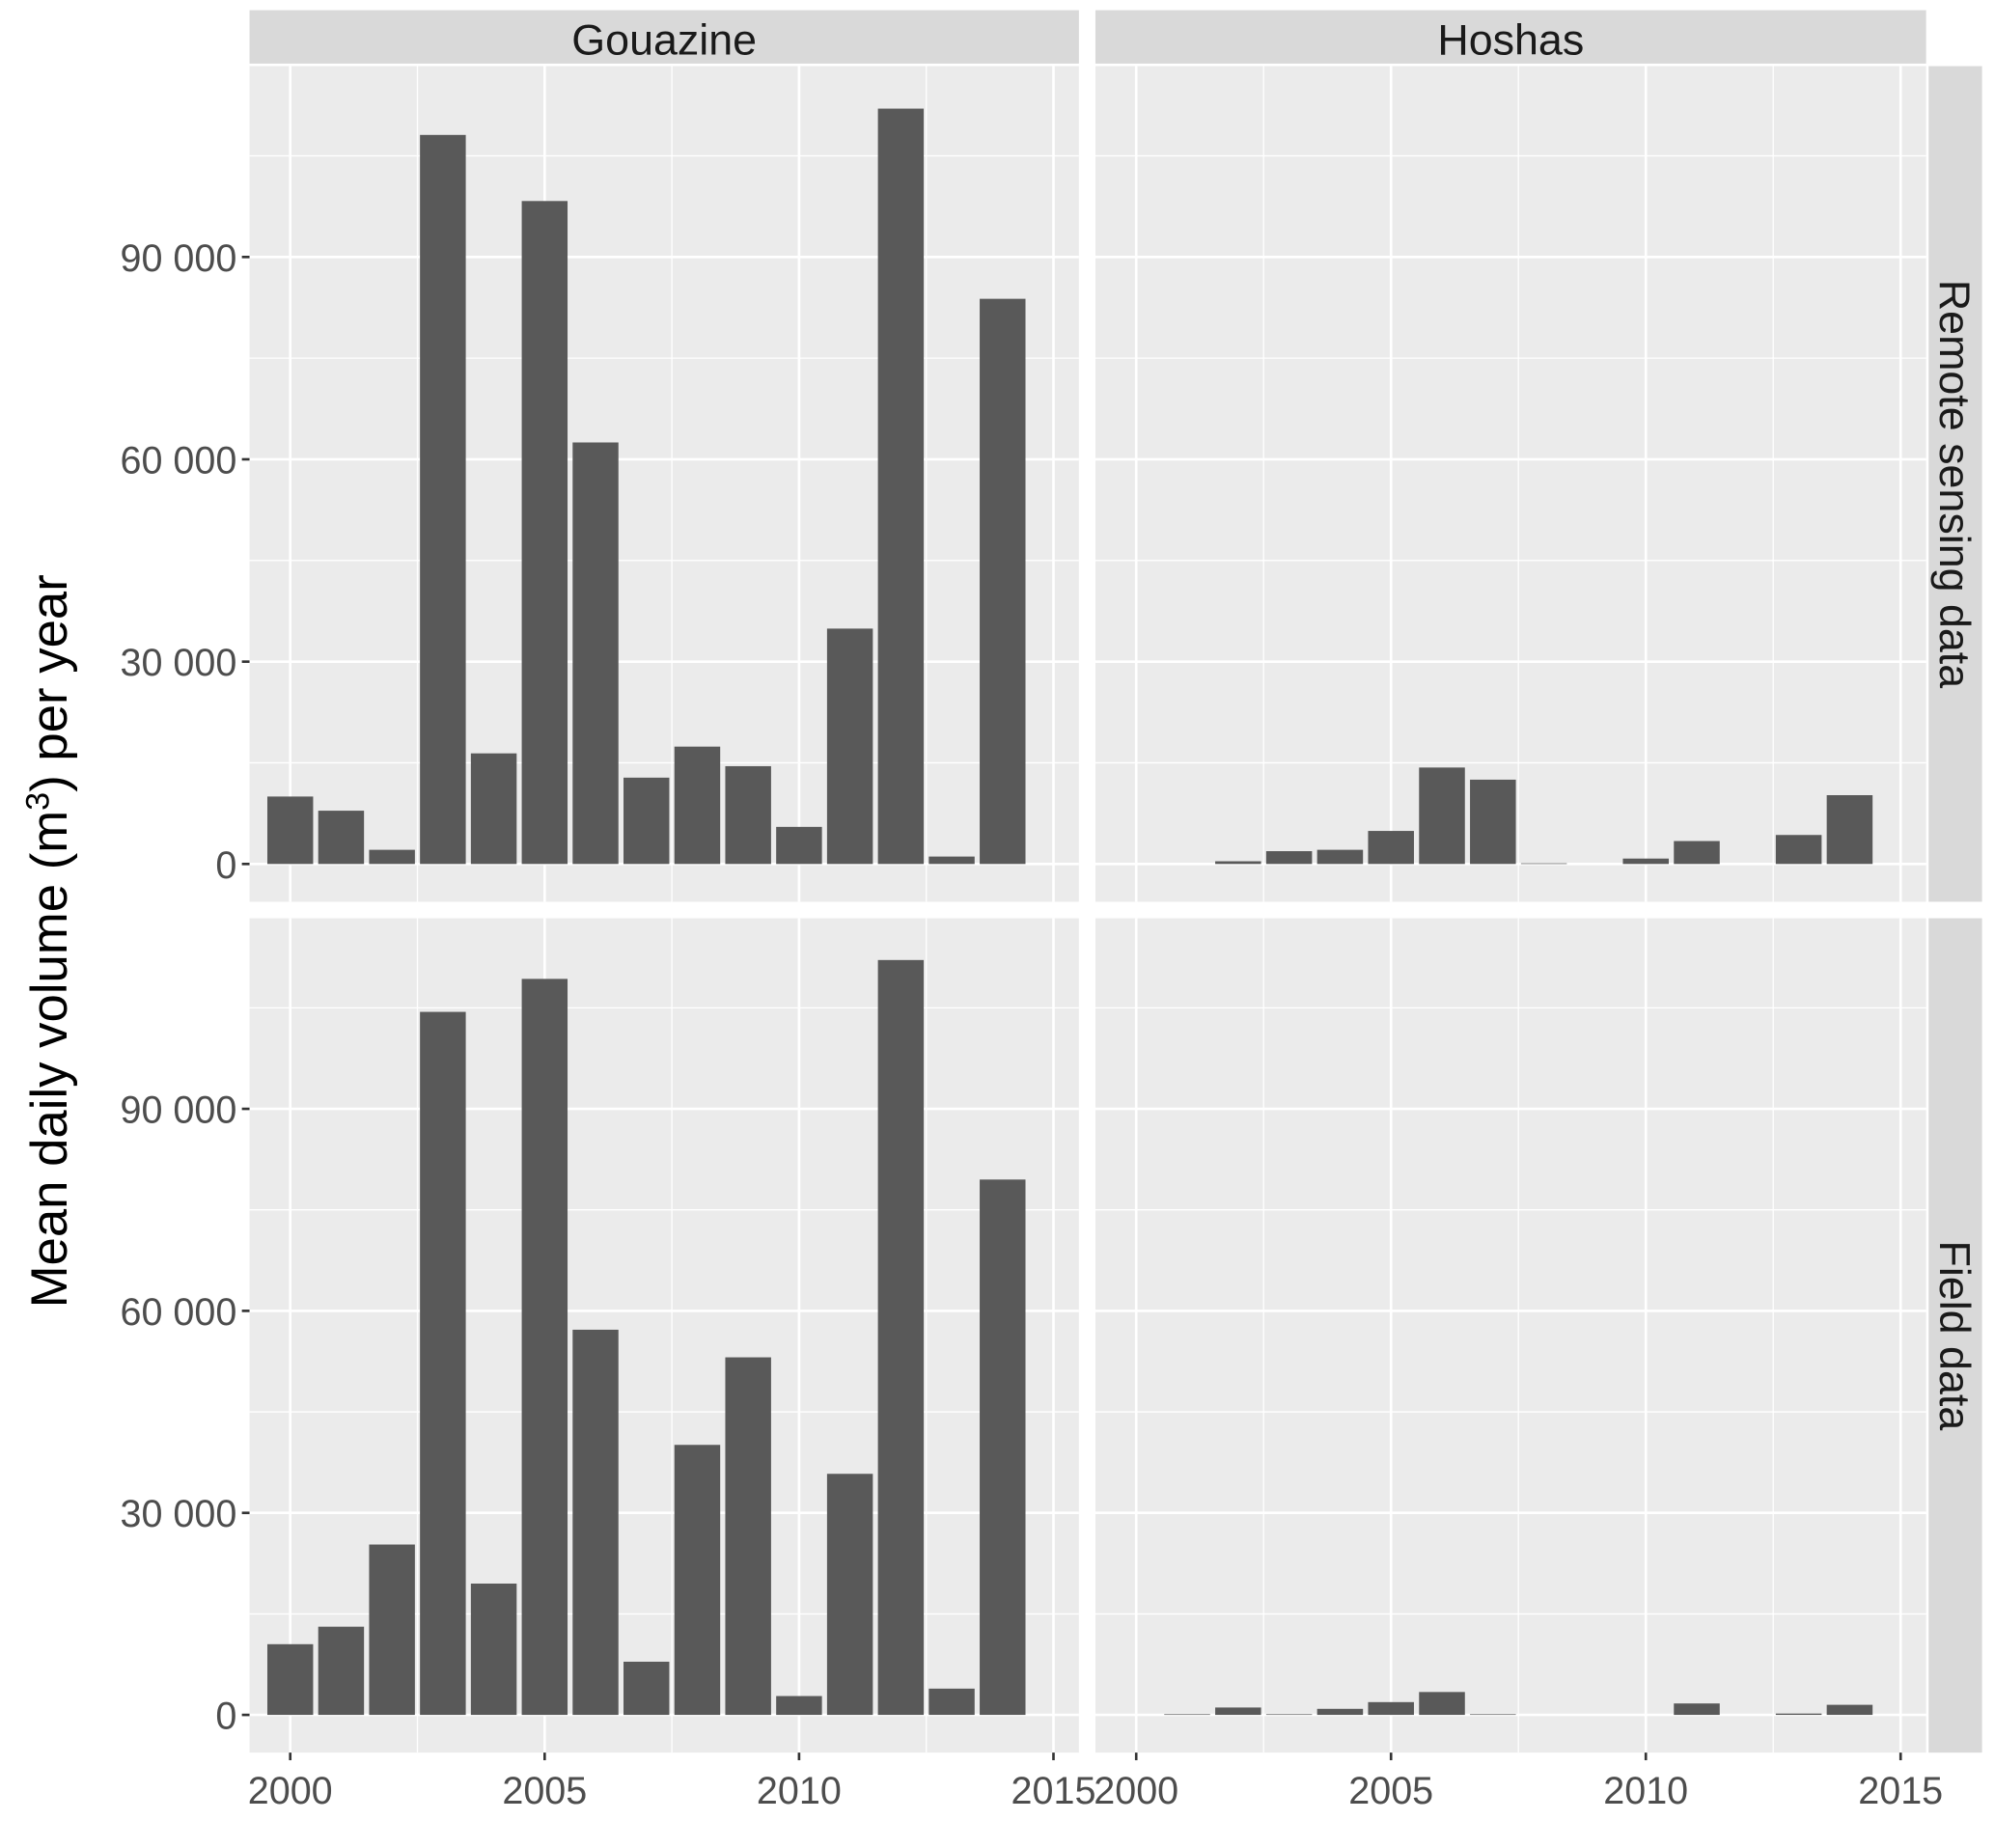  What do you see at coordinates (664, 40) in the screenshot?
I see `column-strip-label: Gouazine` at bounding box center [664, 40].